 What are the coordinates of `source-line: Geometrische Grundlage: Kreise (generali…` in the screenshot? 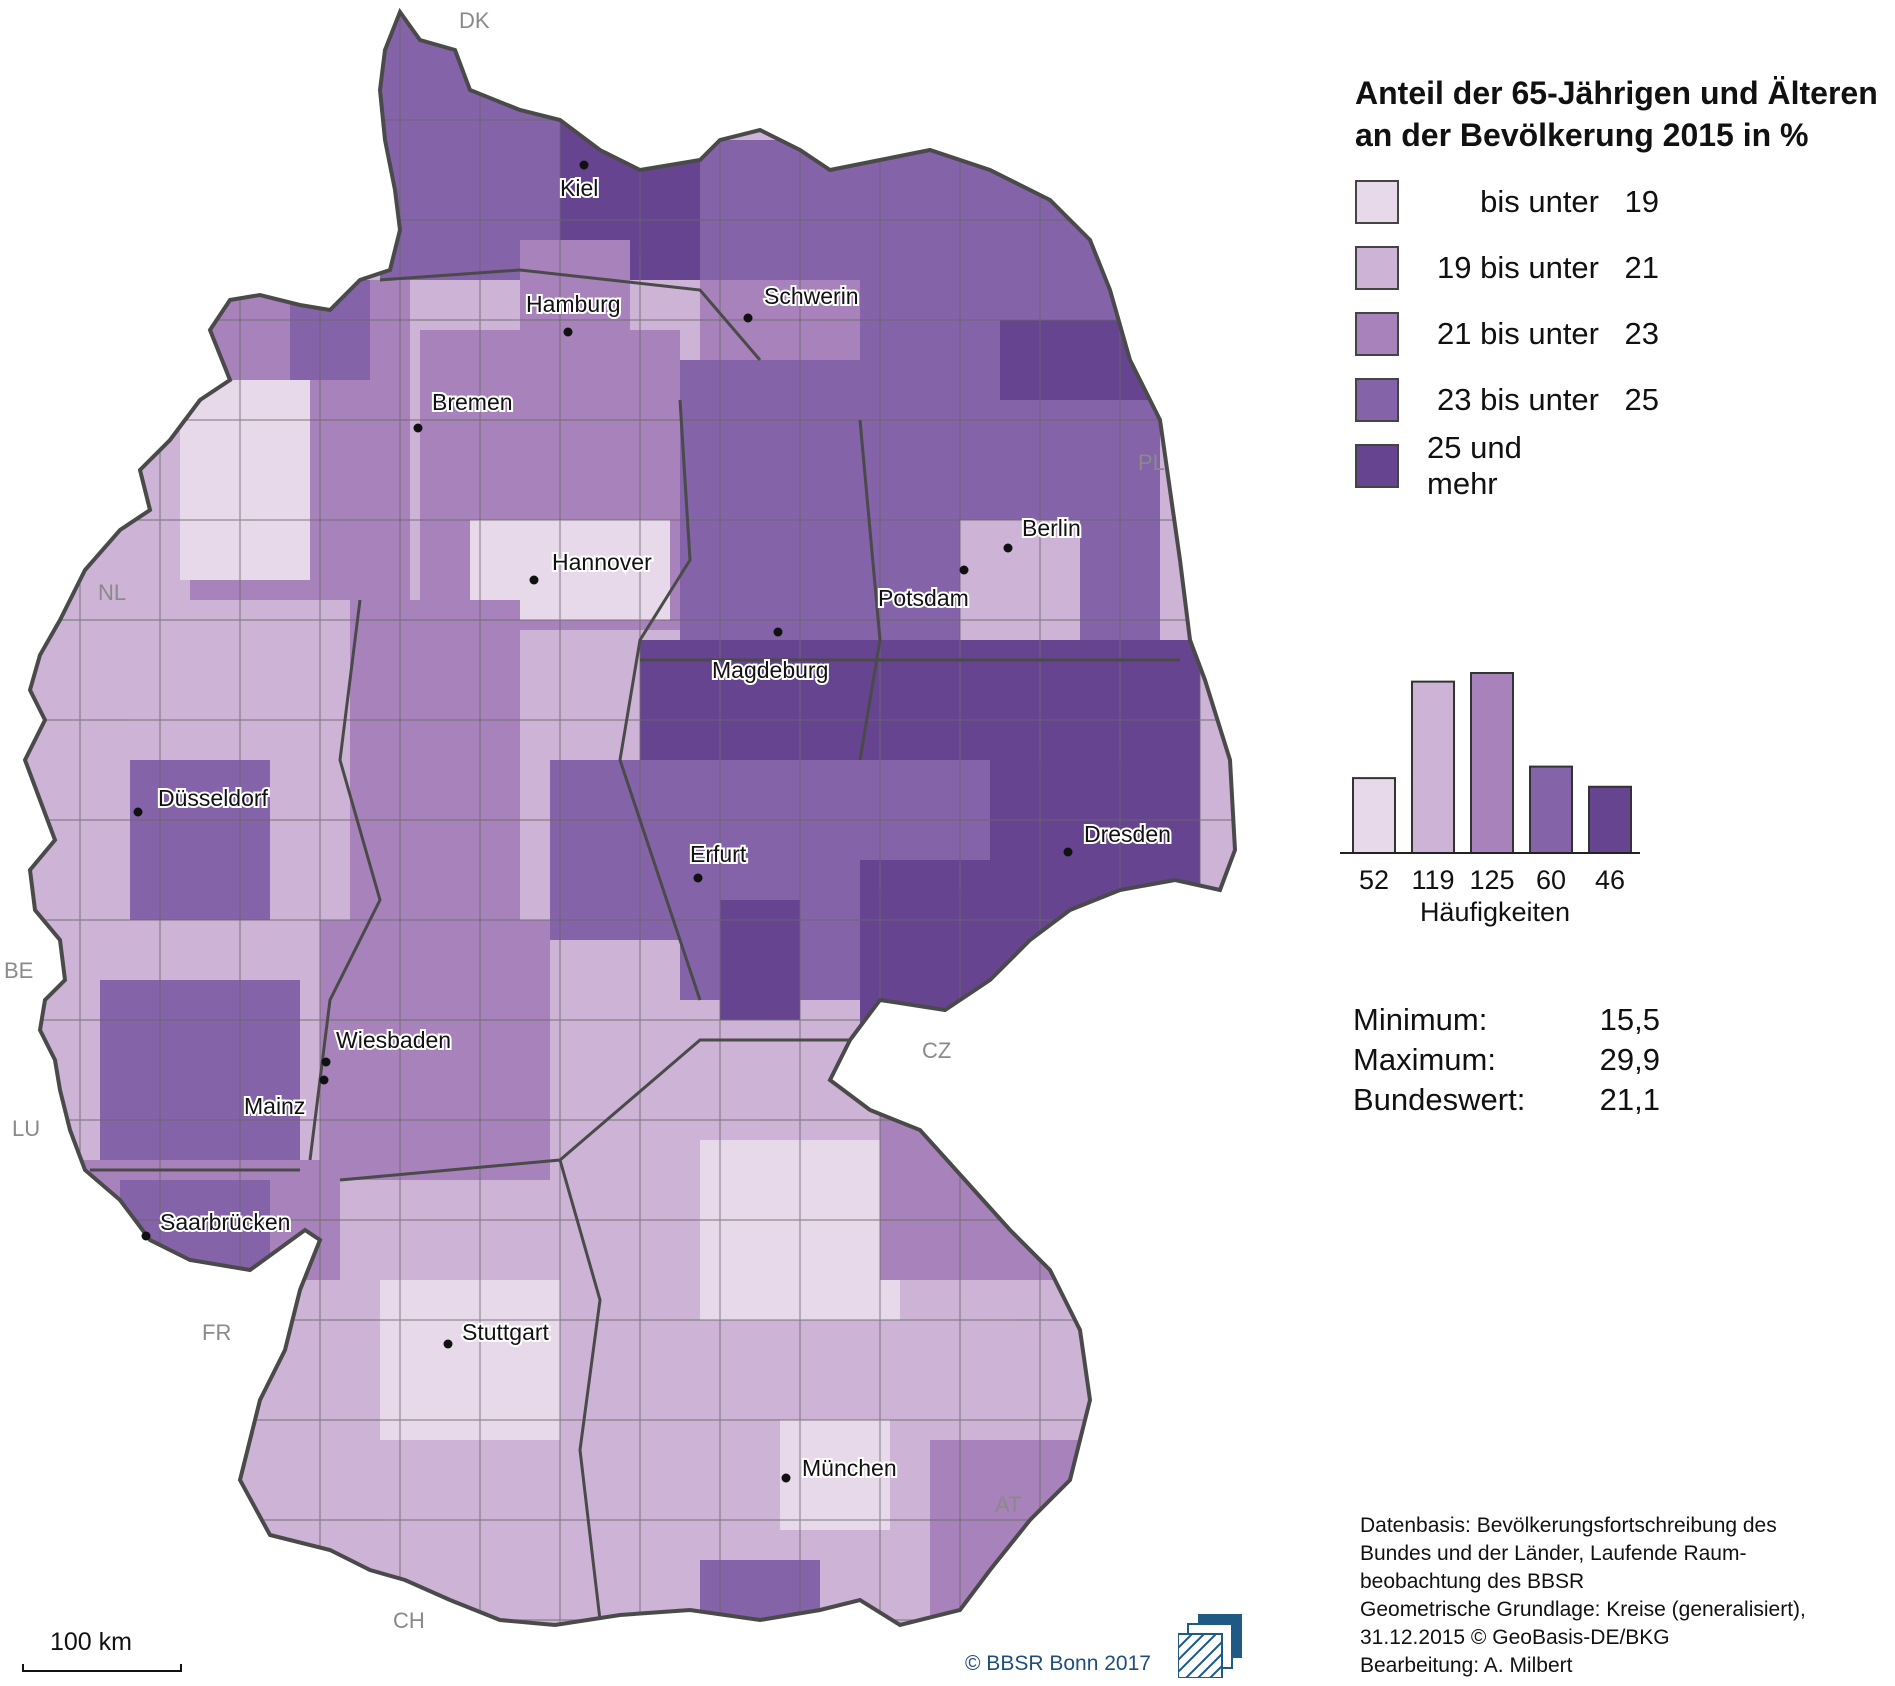 It's located at (1583, 1609).